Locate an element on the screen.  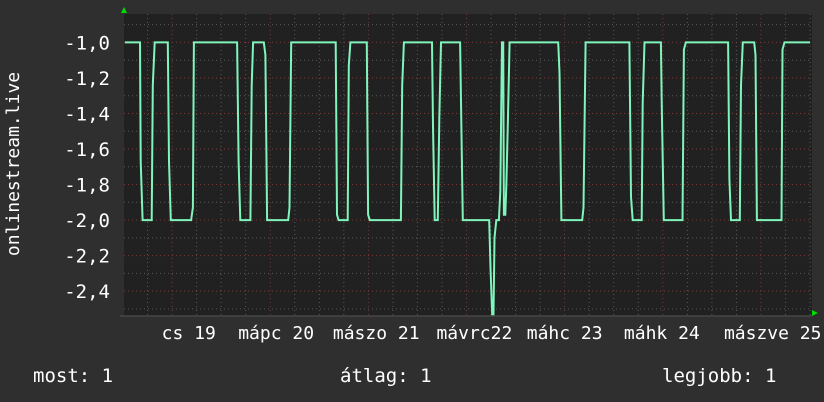
y-tick-label: -1,8 is located at coordinates (87, 186).